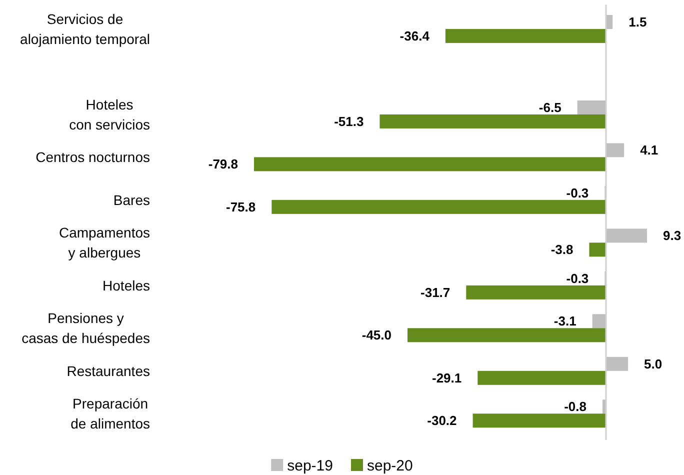 Image resolution: width=684 pixels, height=475 pixels. I want to click on data-label: 5.0, so click(653, 364).